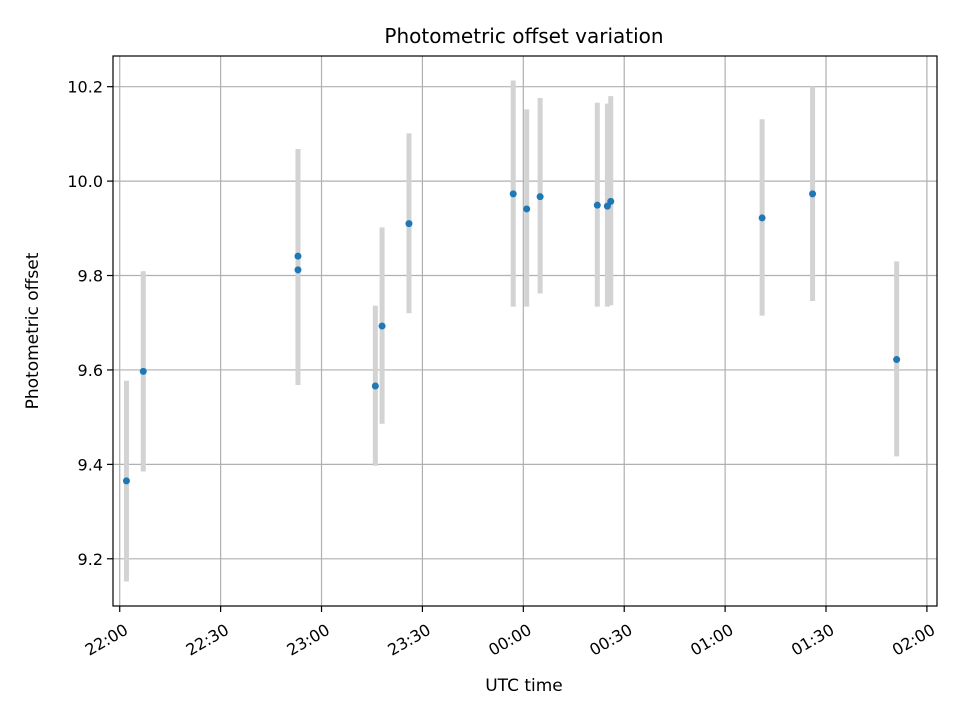 The height and width of the screenshot is (720, 960). Describe the element at coordinates (106, 640) in the screenshot. I see `x-tick-label: 22:00` at that location.